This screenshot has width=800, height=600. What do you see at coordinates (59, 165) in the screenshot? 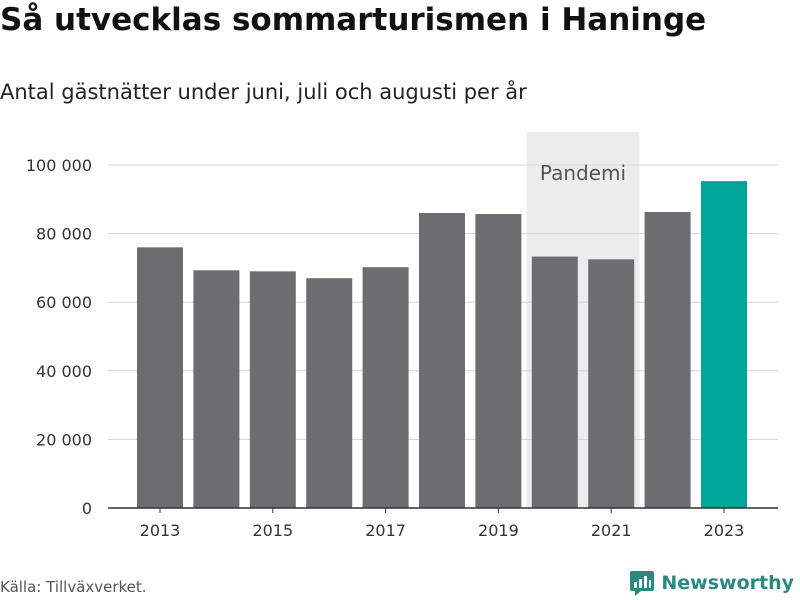
I see `y-tick-label: 100 000` at bounding box center [59, 165].